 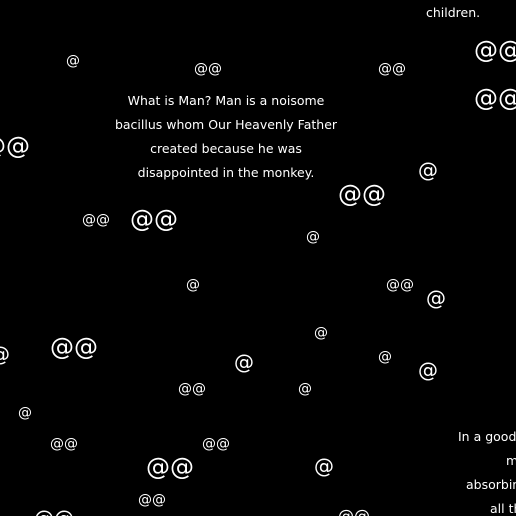 I want to click on quote-fragment-line: m, so click(x=511, y=460).